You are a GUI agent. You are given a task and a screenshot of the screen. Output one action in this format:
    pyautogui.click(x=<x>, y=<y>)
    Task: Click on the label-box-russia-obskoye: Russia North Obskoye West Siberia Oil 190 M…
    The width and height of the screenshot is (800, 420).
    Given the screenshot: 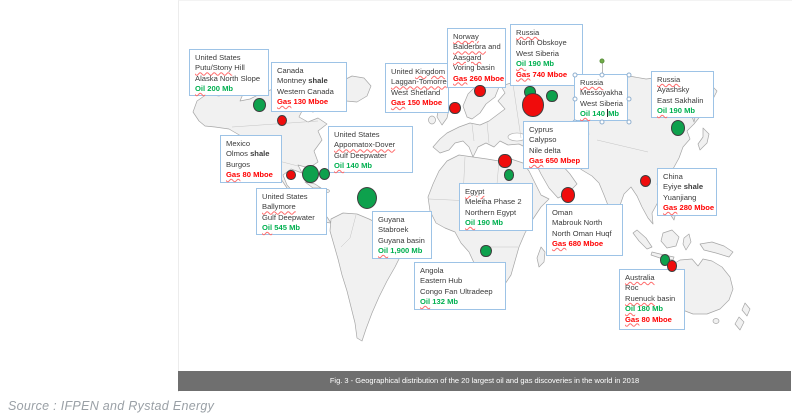 What is the action you would take?
    pyautogui.click(x=546, y=55)
    